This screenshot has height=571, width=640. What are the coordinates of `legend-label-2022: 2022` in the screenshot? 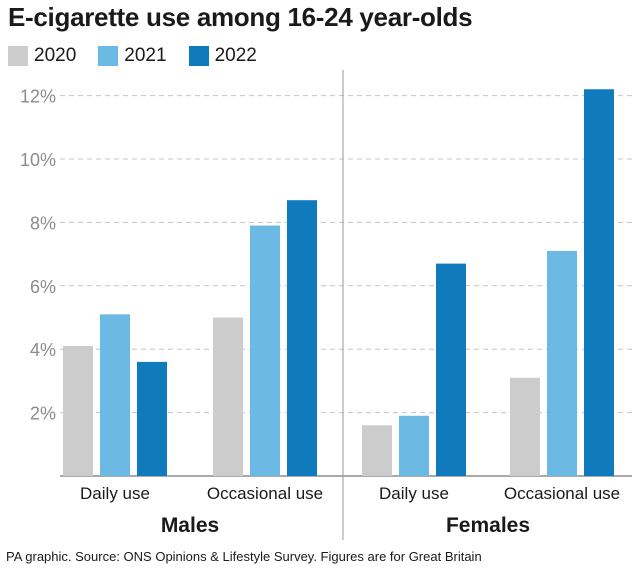 It's located at (235, 55).